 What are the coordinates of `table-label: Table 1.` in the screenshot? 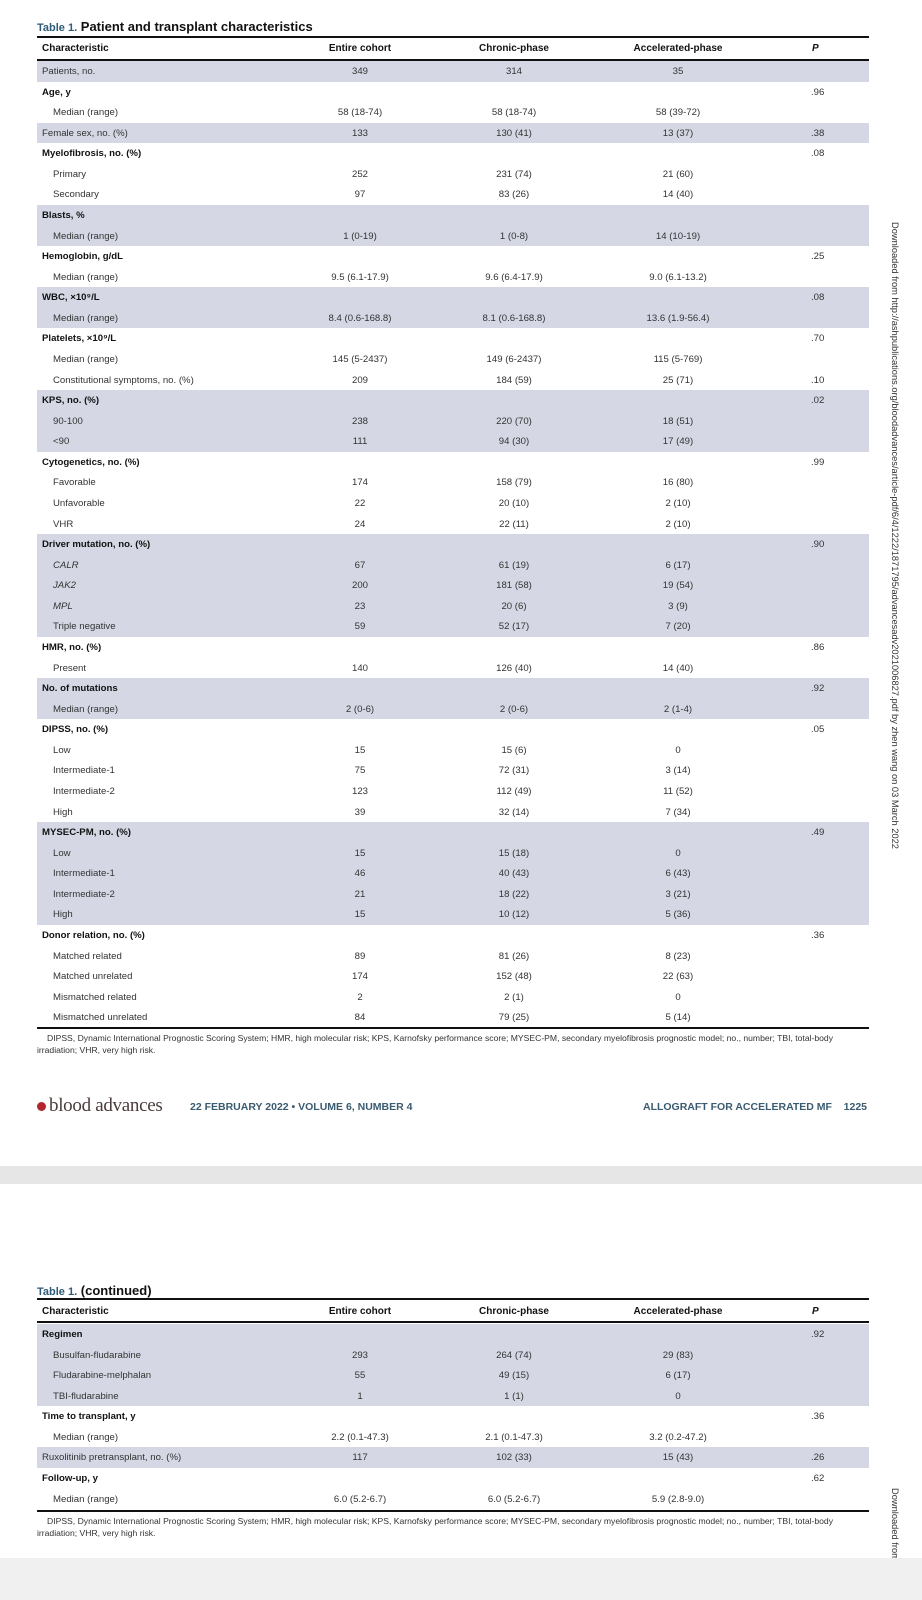 It's located at (57, 1292).